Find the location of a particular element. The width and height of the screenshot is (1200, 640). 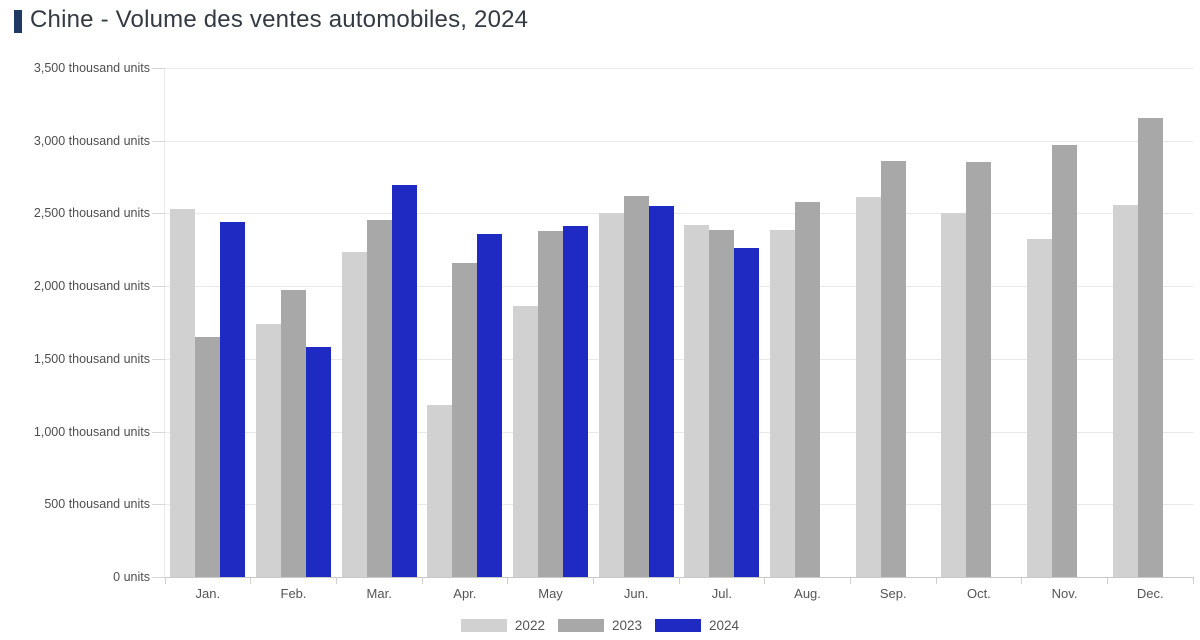

bar-2023-Jan is located at coordinates (208, 457).